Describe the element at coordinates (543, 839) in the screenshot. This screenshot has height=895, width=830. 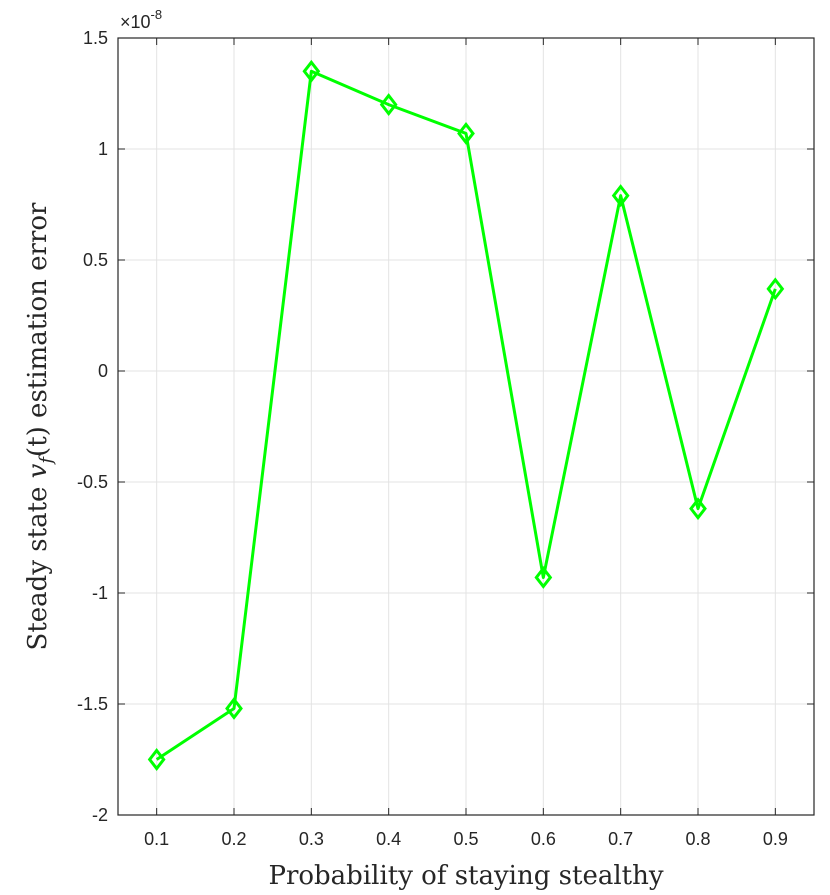
I see `x-tick-label: 0.6` at that location.